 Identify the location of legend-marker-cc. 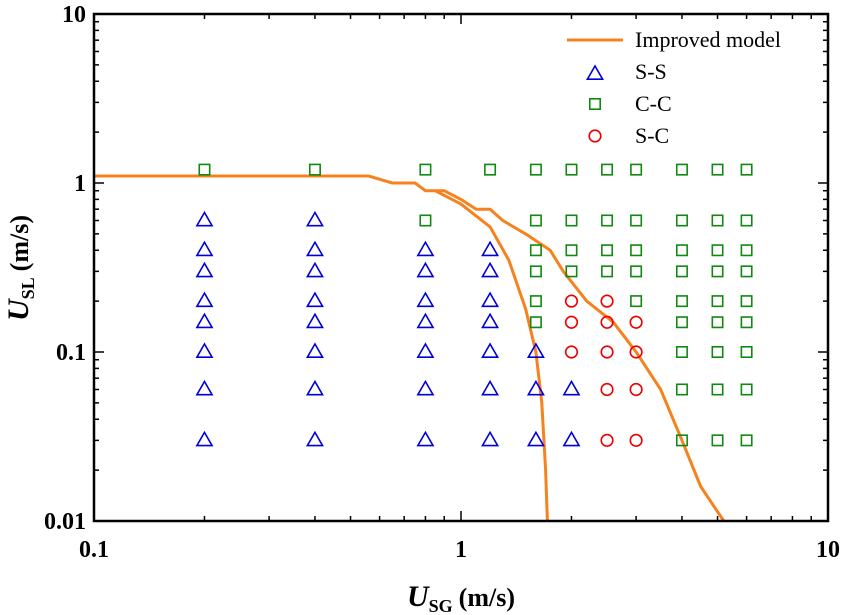
(594, 104).